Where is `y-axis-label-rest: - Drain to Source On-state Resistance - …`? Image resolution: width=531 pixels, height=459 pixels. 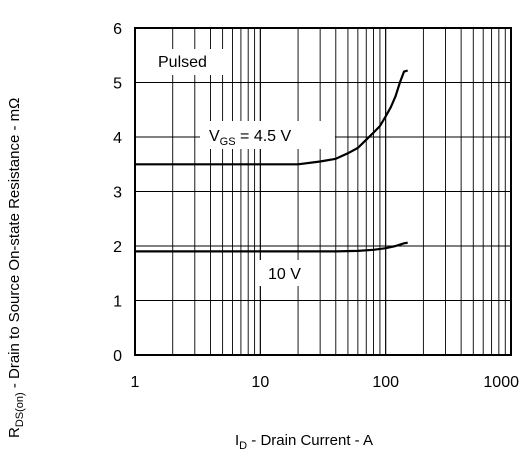
y-axis-label-rest: - Drain to Source On-state Resistance - … is located at coordinates (14, 245).